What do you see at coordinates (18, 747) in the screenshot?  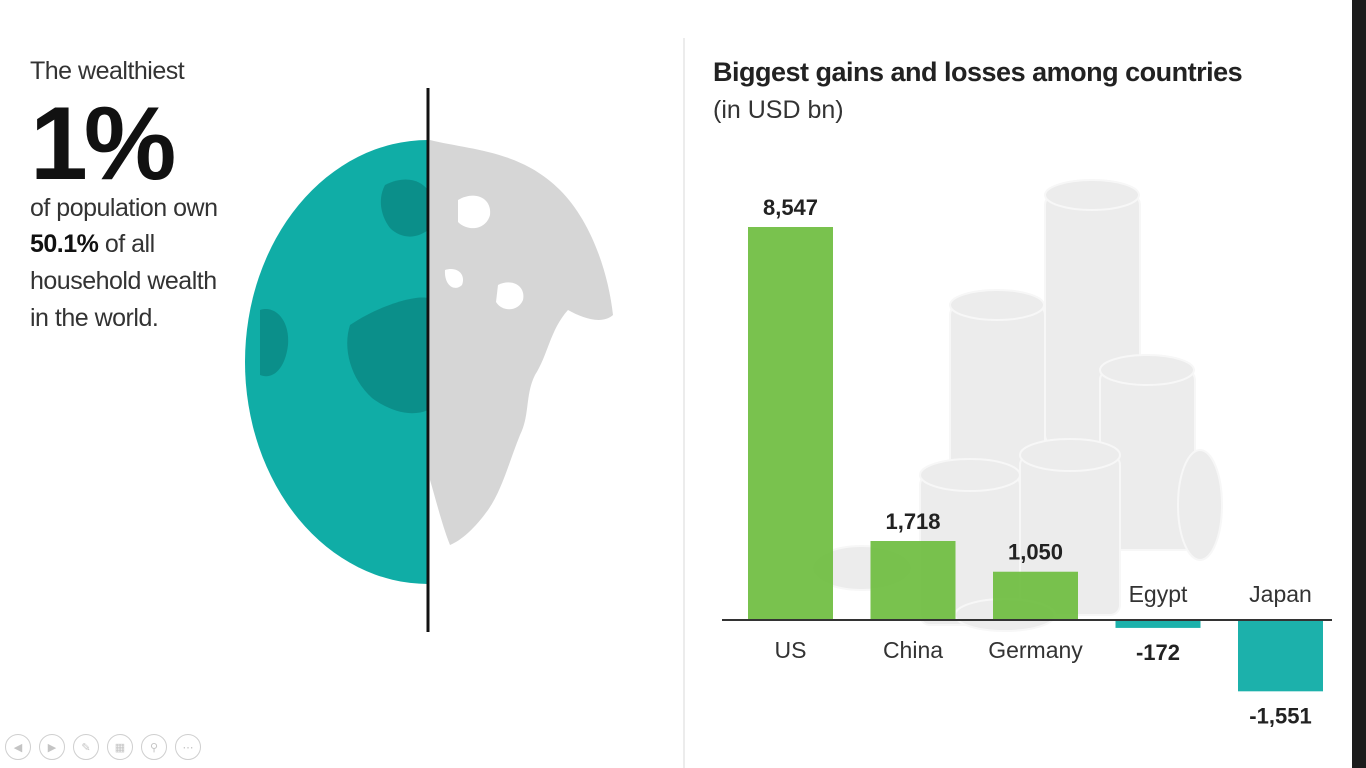 I see `prev-icon: ◀` at bounding box center [18, 747].